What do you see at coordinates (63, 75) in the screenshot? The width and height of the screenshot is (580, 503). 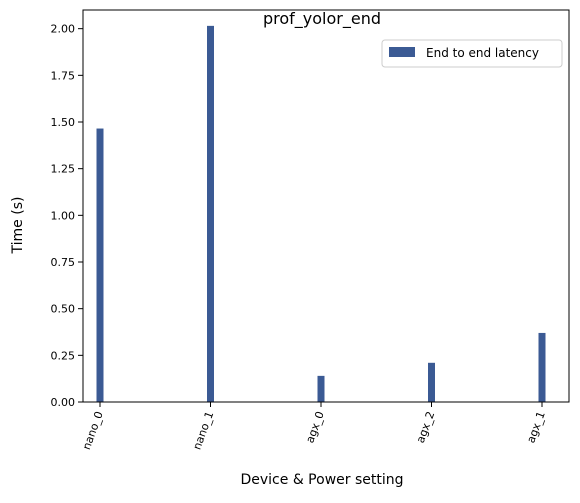 I see `y-tick-label: 1.75` at bounding box center [63, 75].